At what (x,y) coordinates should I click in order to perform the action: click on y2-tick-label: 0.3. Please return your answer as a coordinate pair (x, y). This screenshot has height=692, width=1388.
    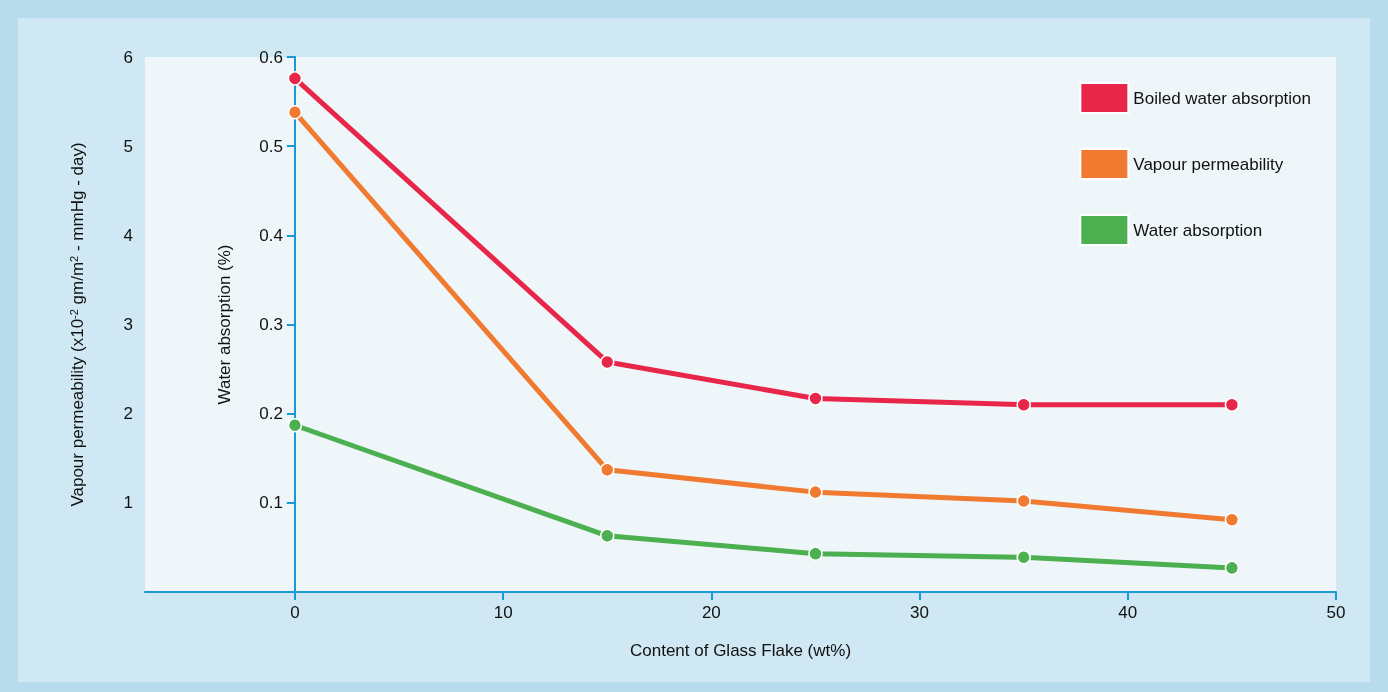
    Looking at the image, I should click on (271, 324).